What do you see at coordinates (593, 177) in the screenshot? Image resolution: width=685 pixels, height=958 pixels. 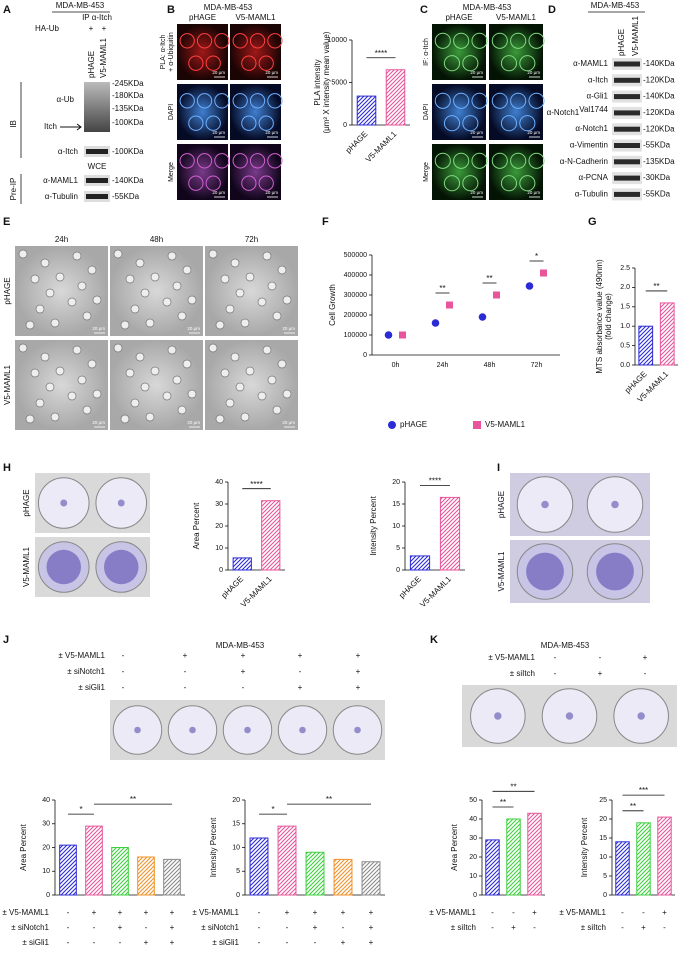 I see `label: α-PCNA` at bounding box center [593, 177].